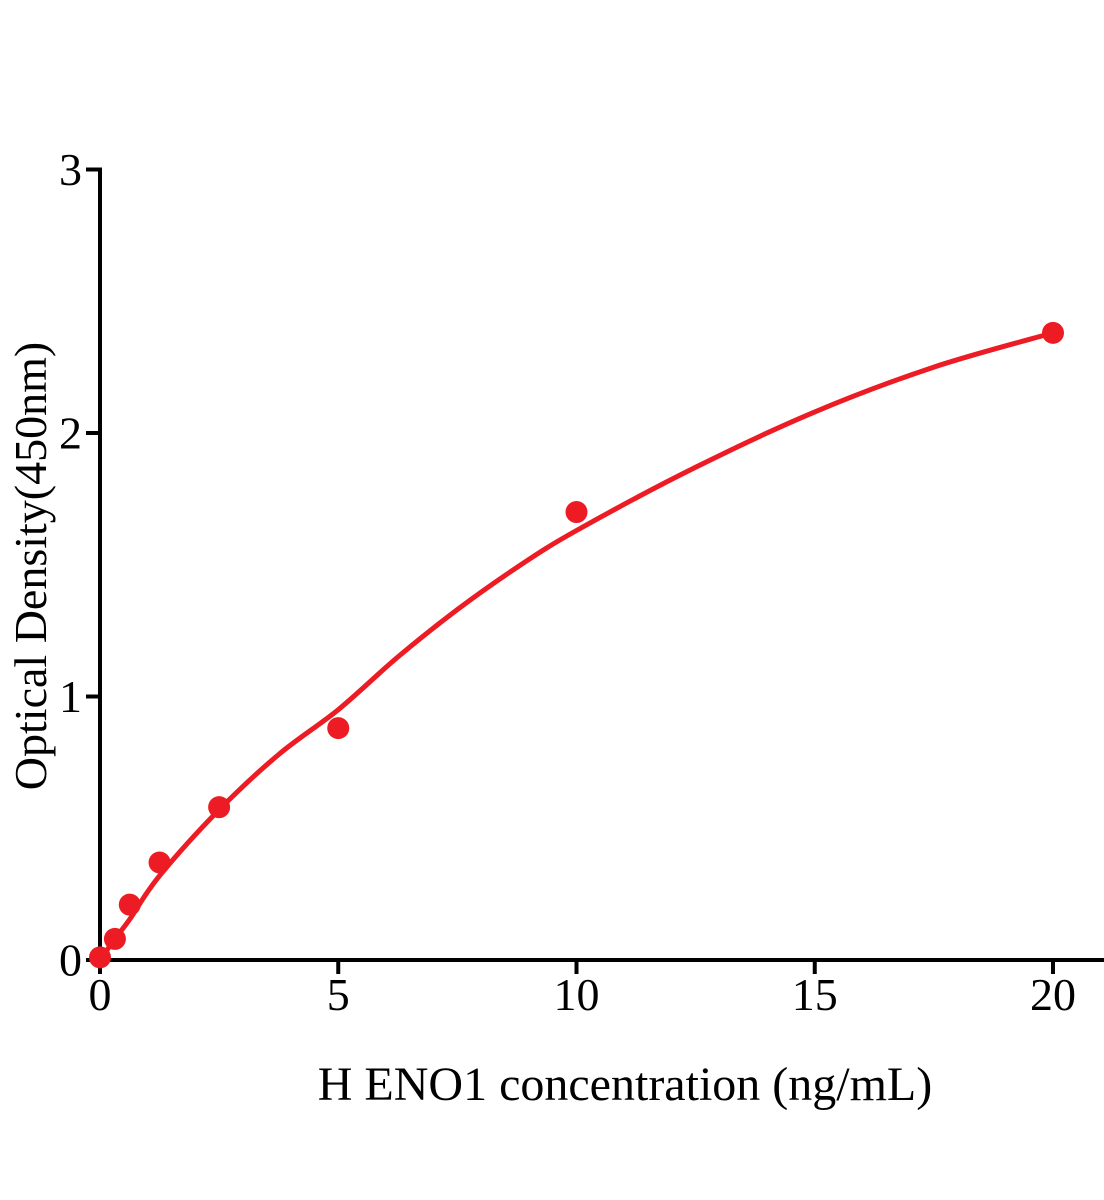 This screenshot has width=1104, height=1200. Describe the element at coordinates (338, 994) in the screenshot. I see `x-tick-label: 5` at that location.